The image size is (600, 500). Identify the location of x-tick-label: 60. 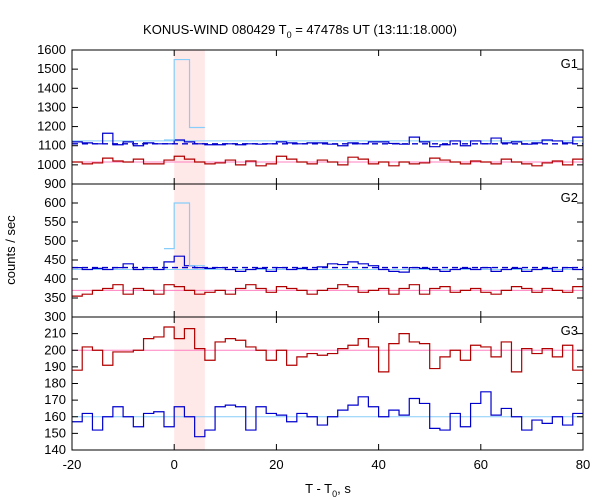
(481, 464).